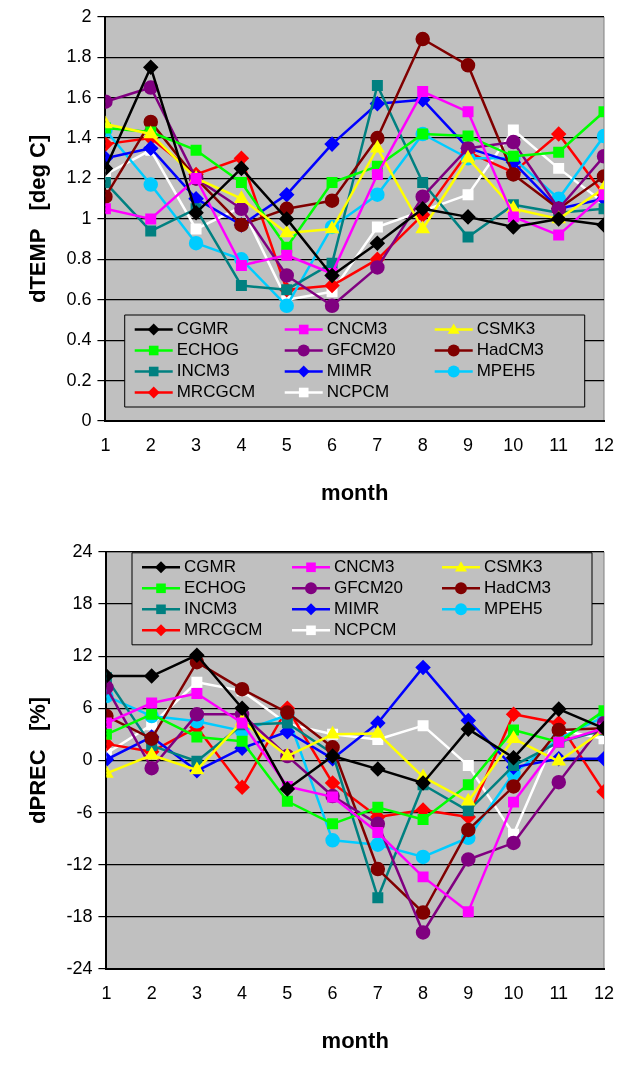 This screenshot has height=1083, width=626. Describe the element at coordinates (84, 811) in the screenshot. I see `y-tick-label: -6` at that location.